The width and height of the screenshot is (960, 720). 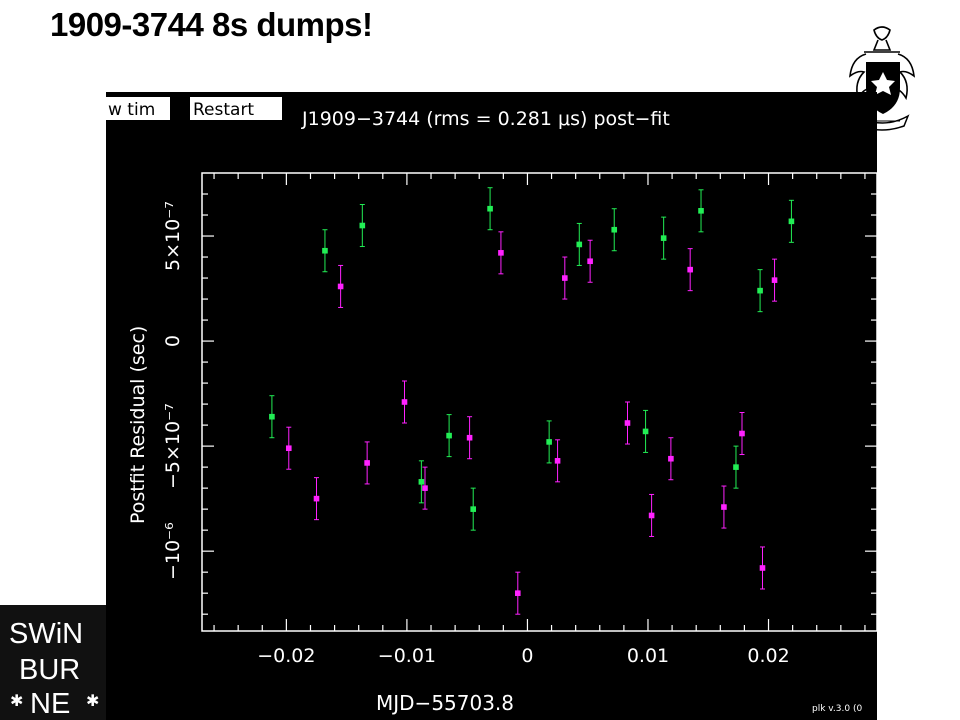 What do you see at coordinates (223, 110) in the screenshot?
I see `restart-button-label: Restart` at bounding box center [223, 110].